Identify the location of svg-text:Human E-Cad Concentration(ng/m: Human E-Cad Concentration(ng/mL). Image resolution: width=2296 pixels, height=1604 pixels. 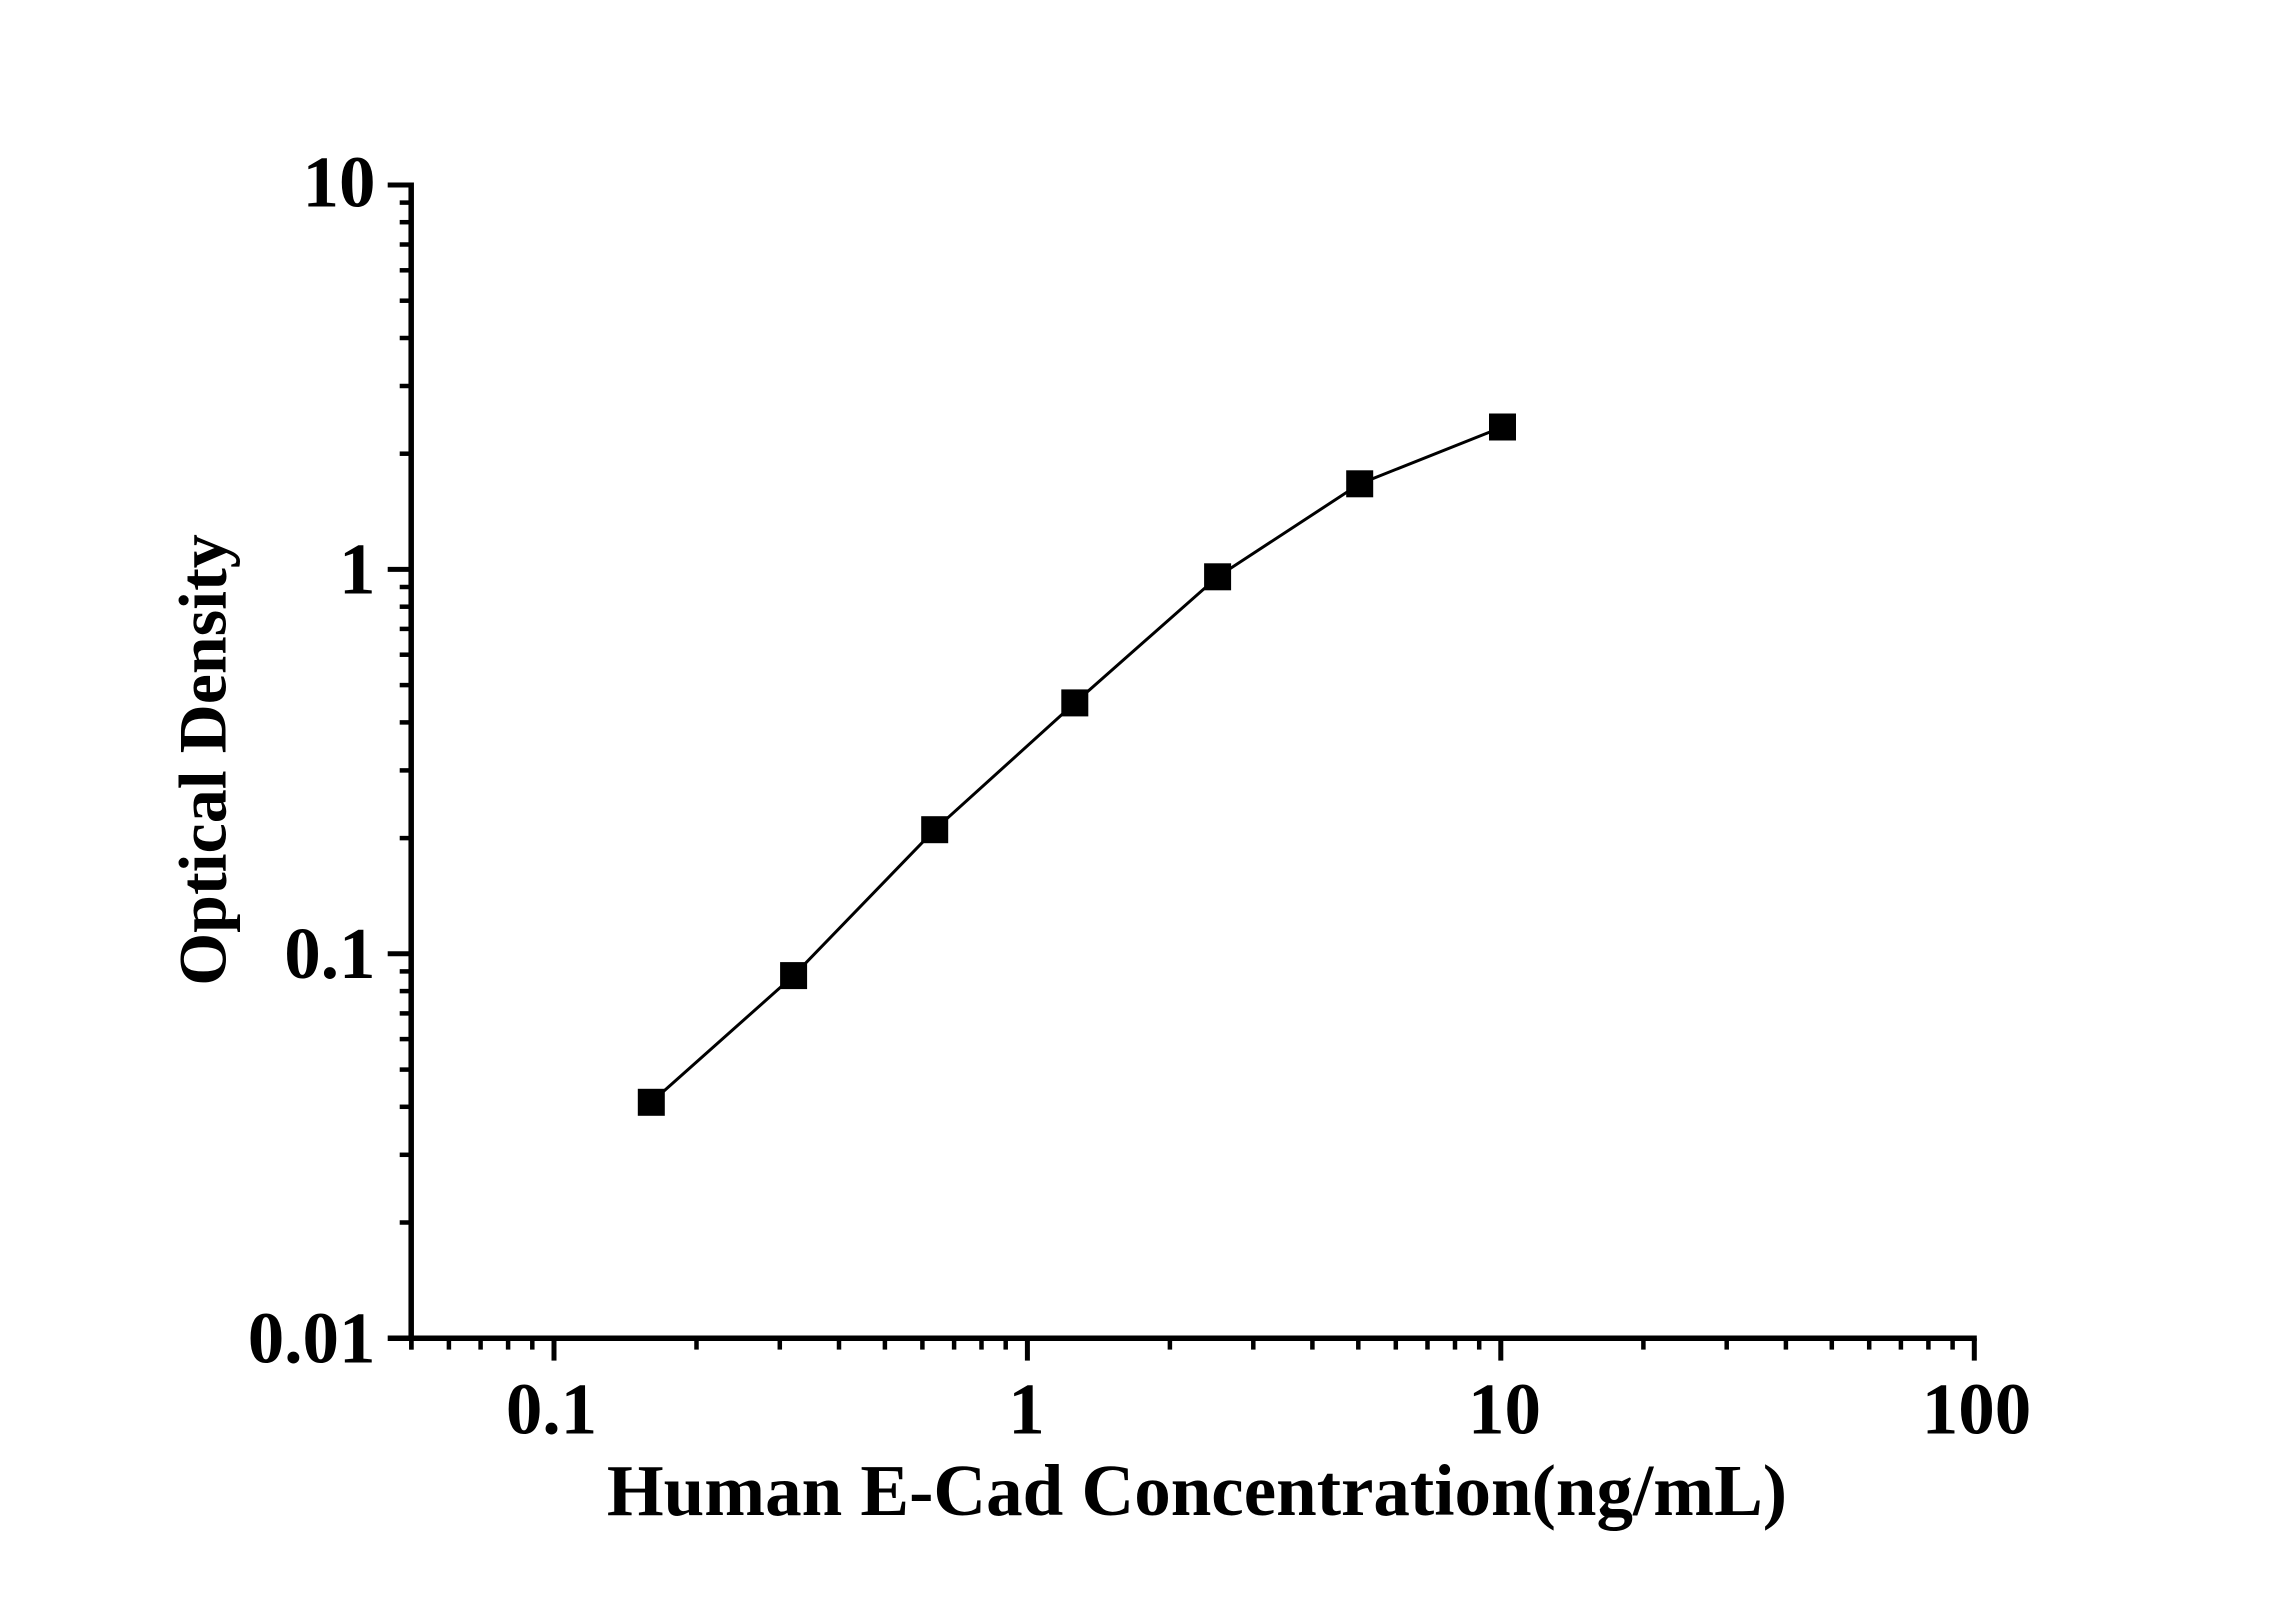
(1197, 1490).